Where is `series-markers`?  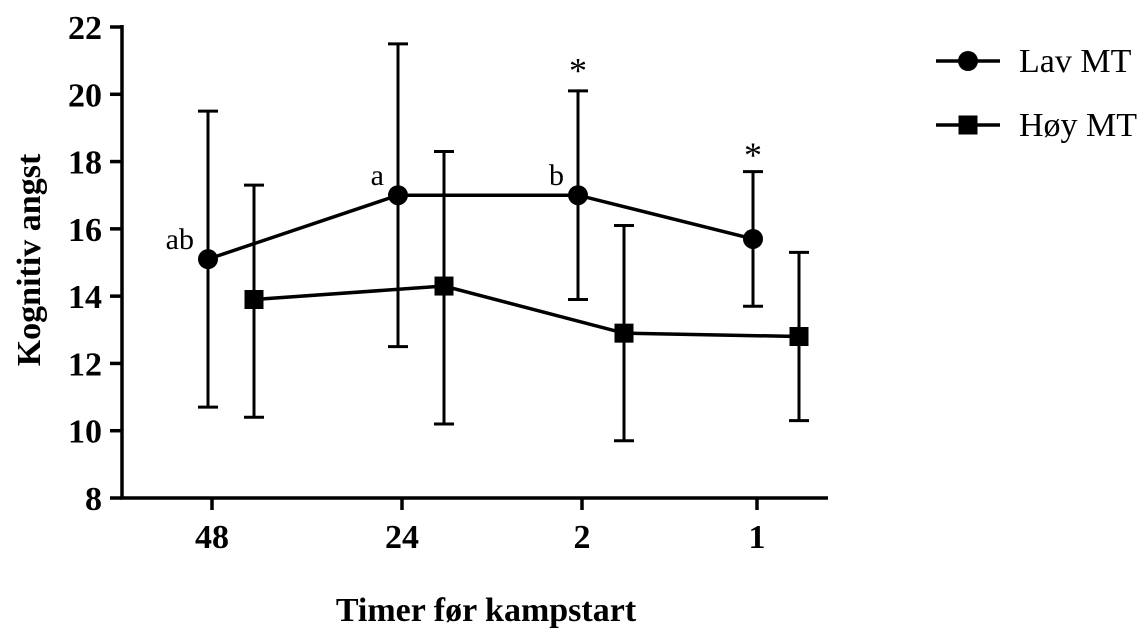 series-markers is located at coordinates (503, 266).